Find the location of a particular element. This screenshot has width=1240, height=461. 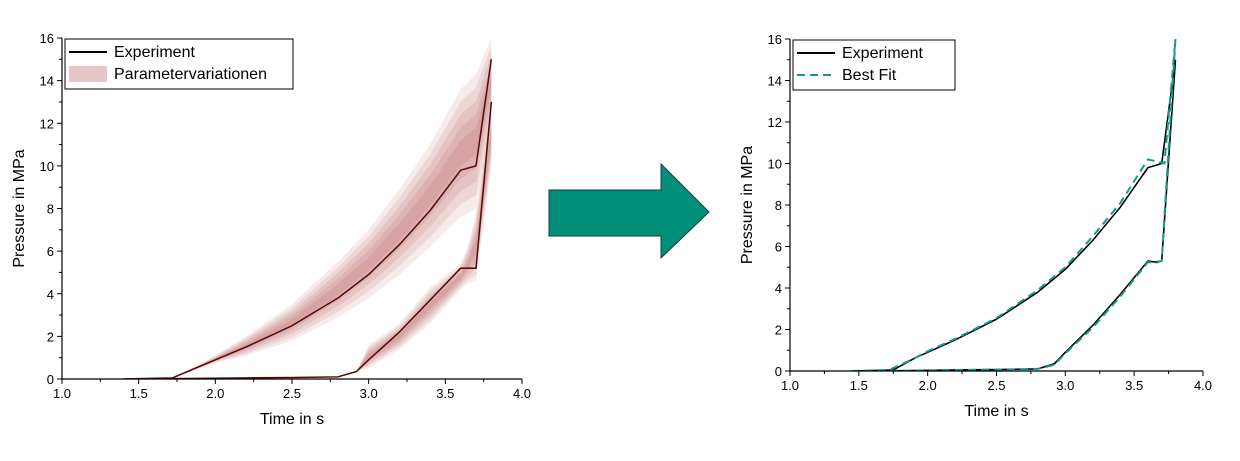

legend: Experiment Parametervariationen is located at coordinates (179, 64).